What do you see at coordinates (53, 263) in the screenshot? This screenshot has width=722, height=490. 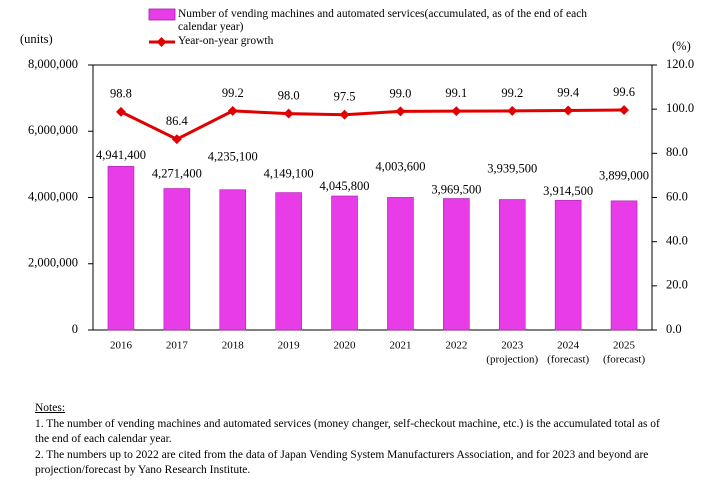 I see `y-tick-label: 2,000,000` at bounding box center [53, 263].